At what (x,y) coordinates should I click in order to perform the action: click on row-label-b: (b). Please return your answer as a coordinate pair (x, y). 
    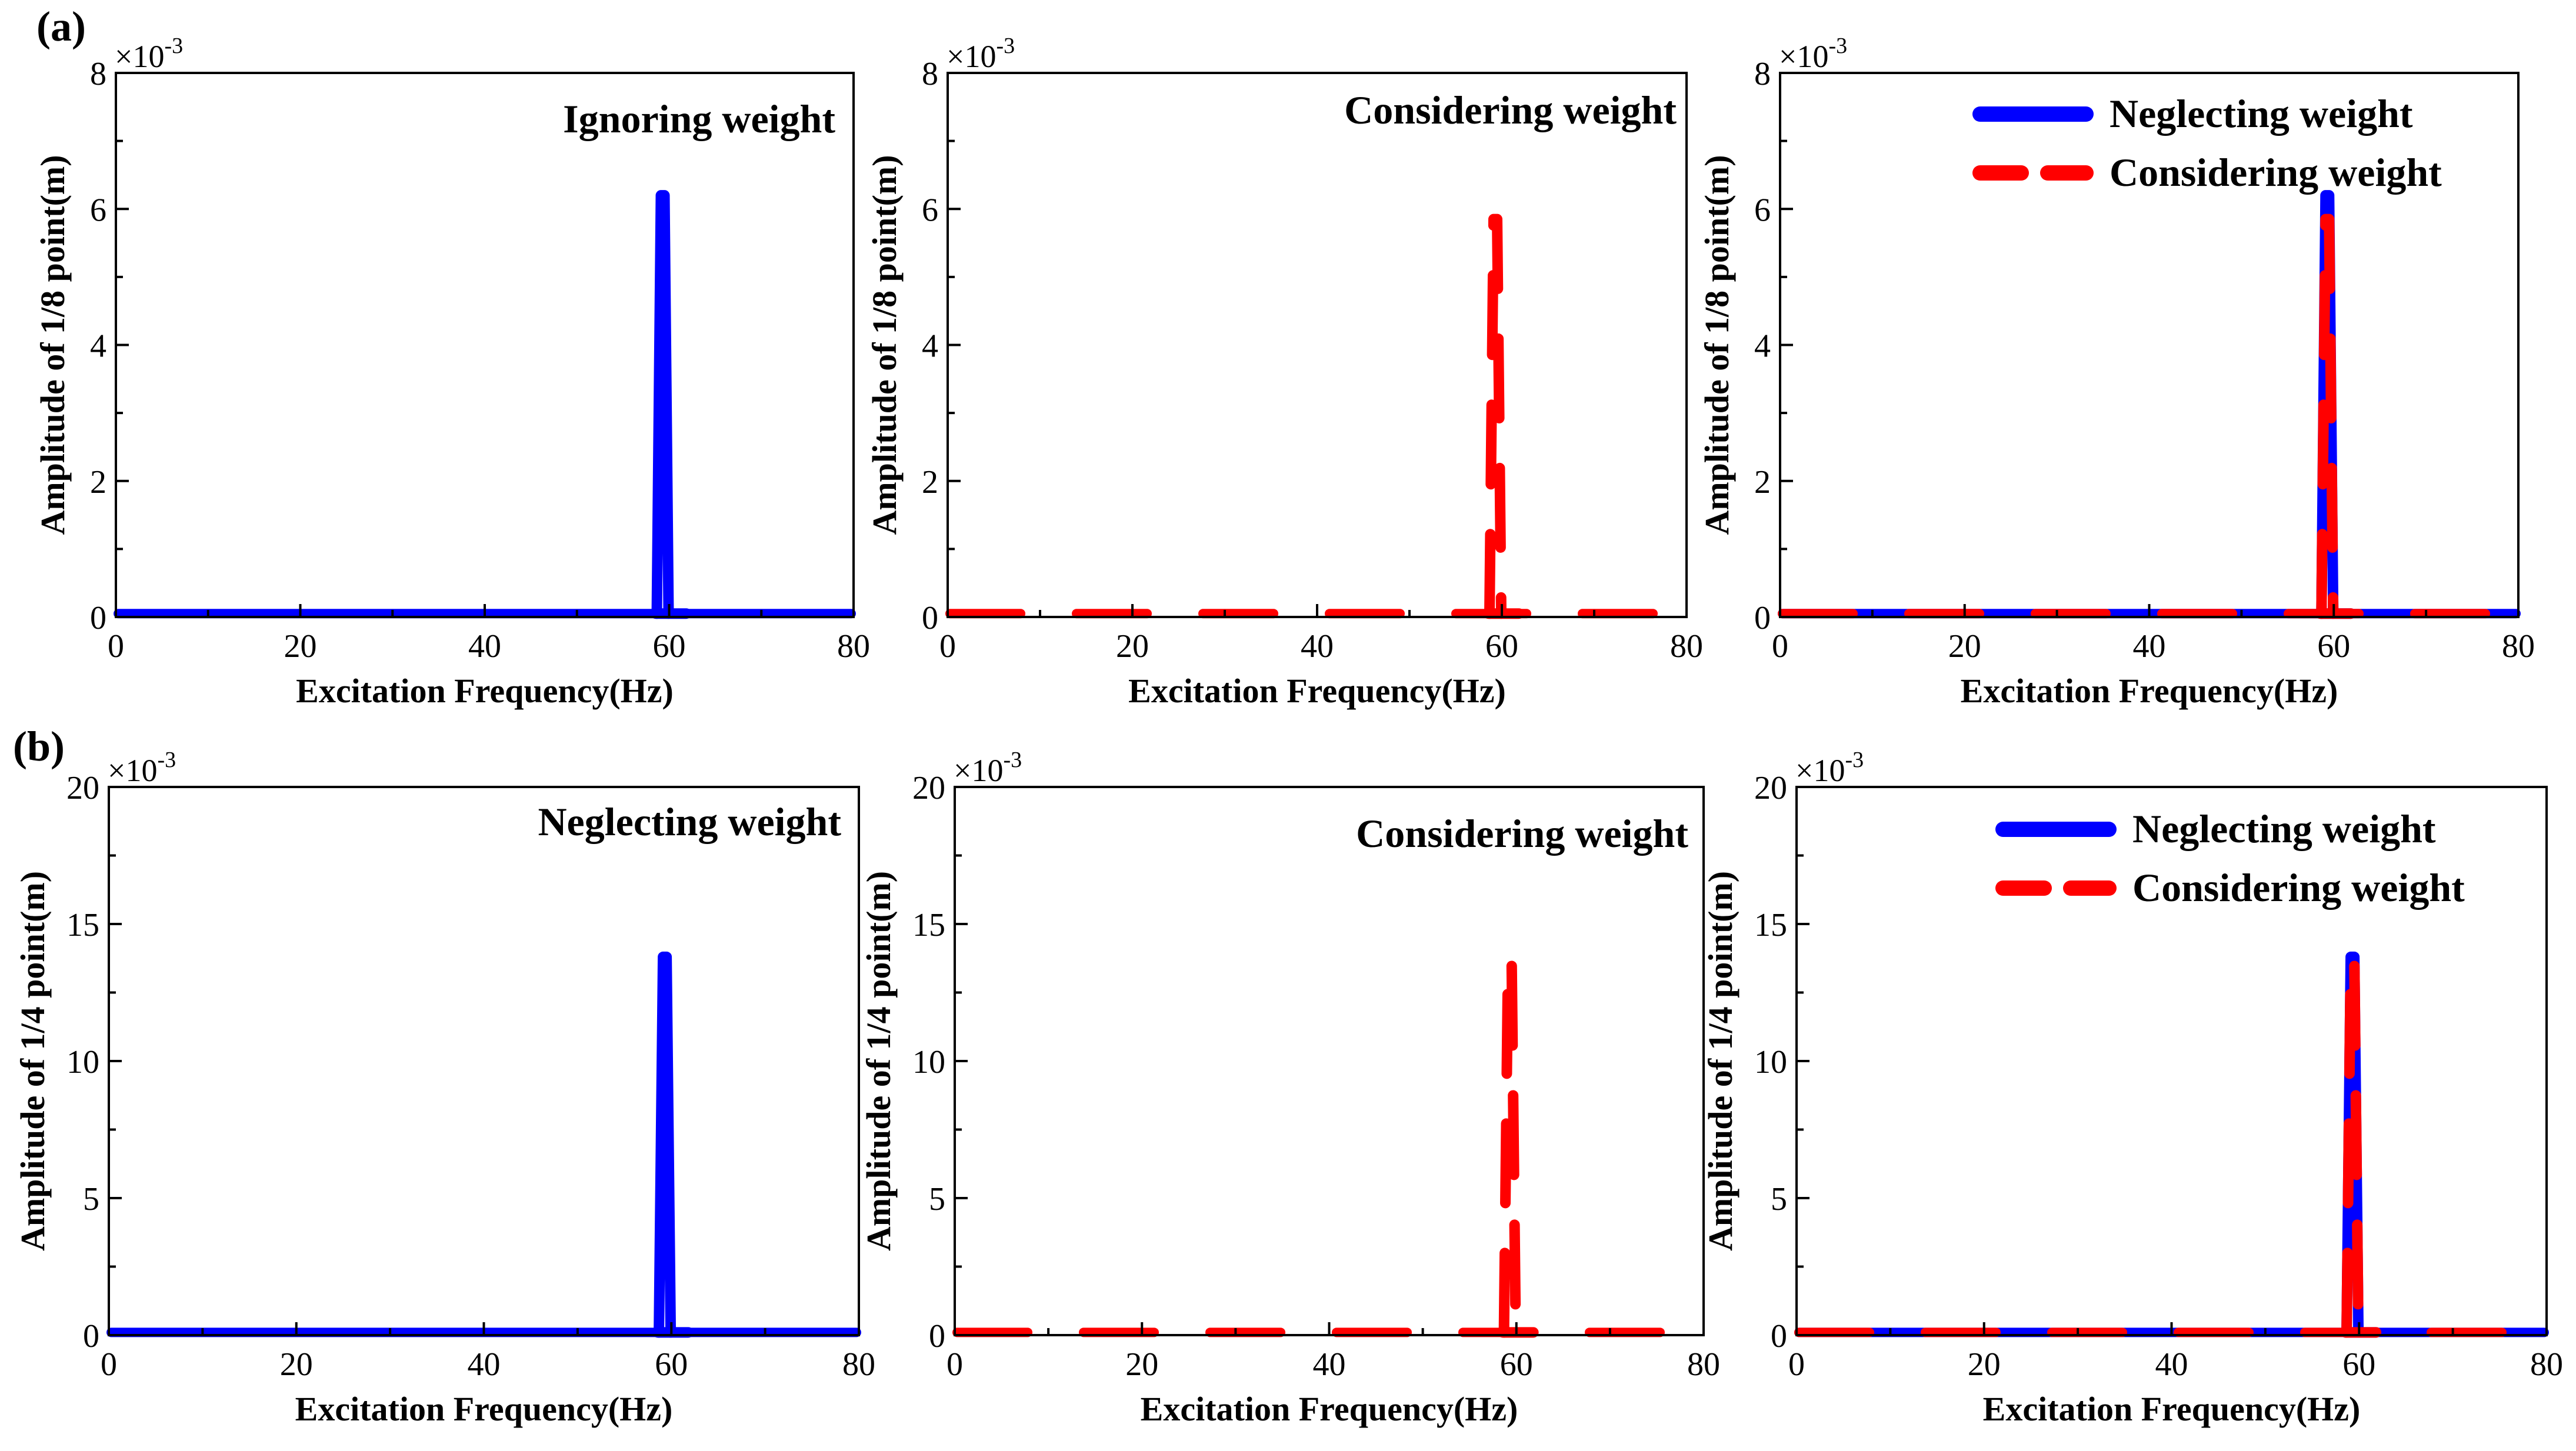
    Looking at the image, I should click on (39, 746).